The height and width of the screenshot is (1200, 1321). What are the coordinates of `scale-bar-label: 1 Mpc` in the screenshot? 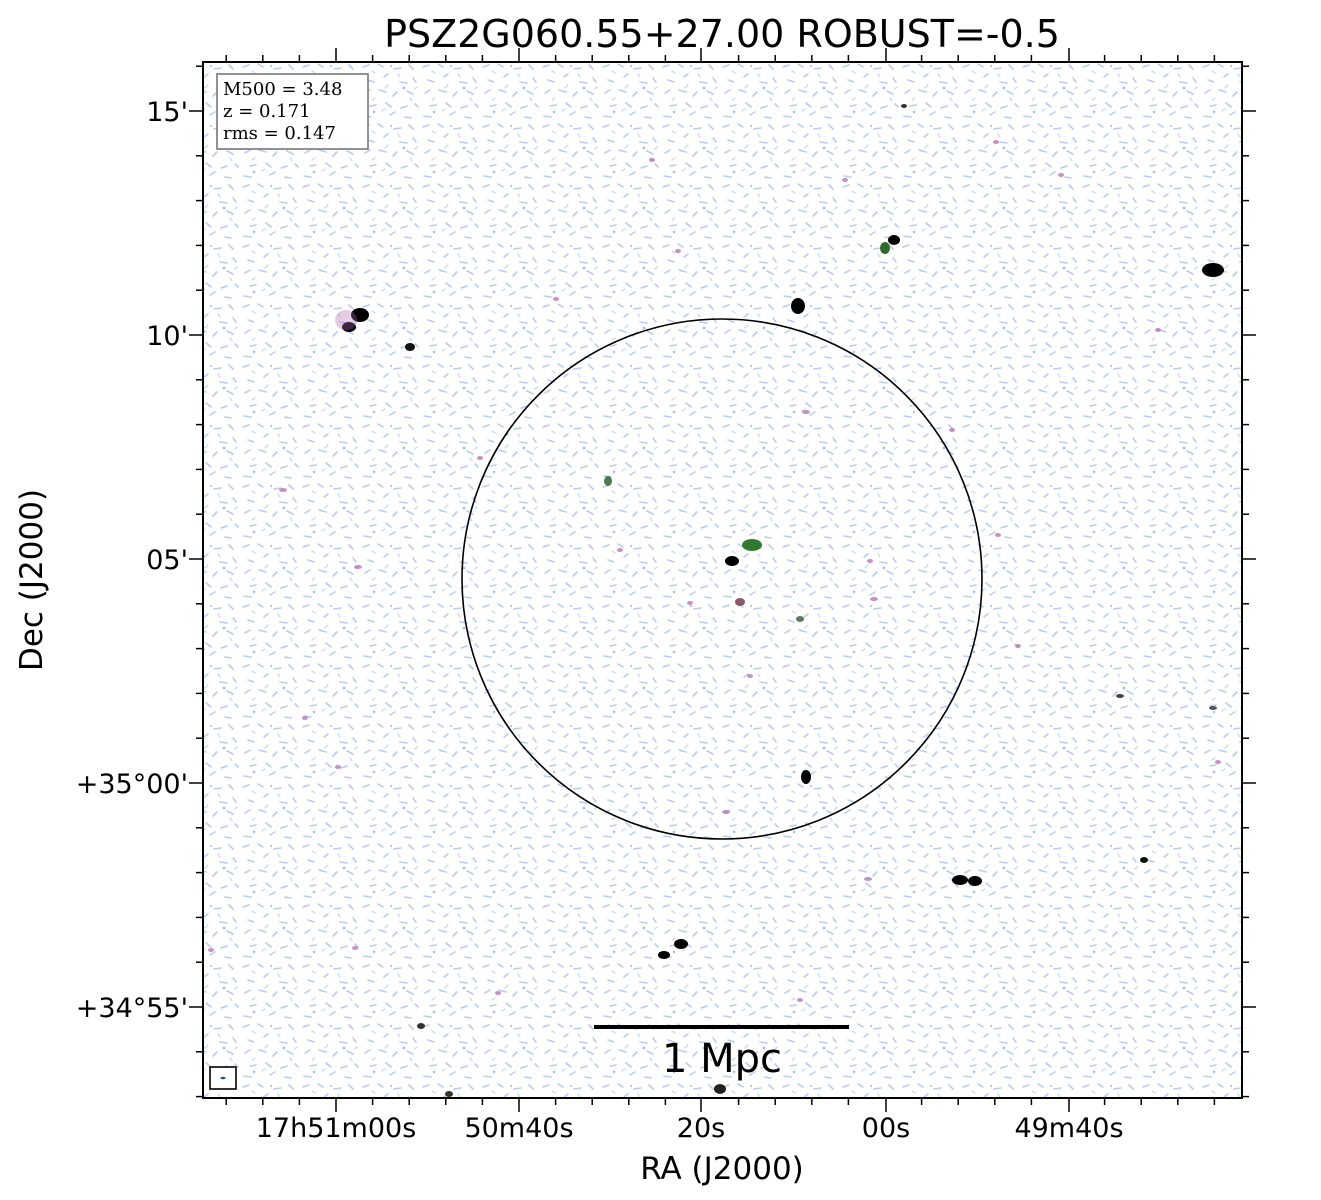 It's located at (722, 1059).